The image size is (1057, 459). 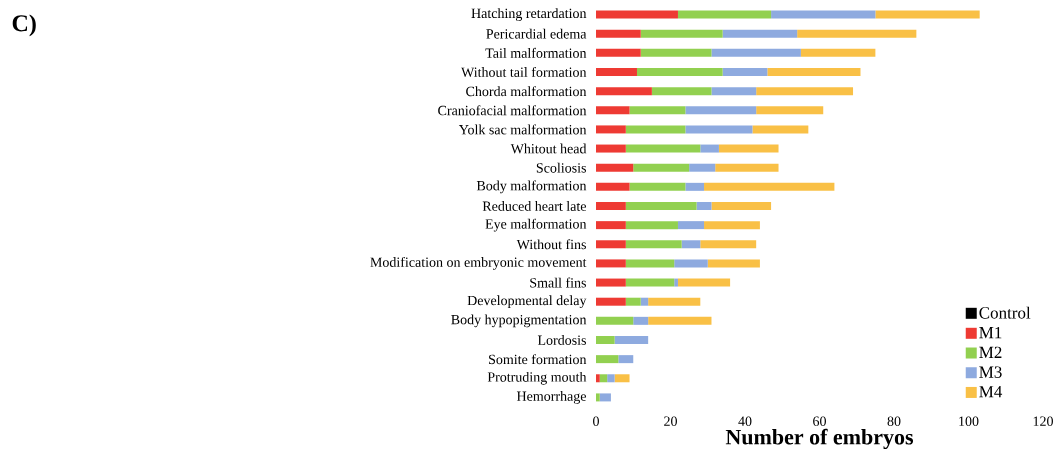 What do you see at coordinates (536, 225) in the screenshot?
I see `y-tick-label: Eye malformation` at bounding box center [536, 225].